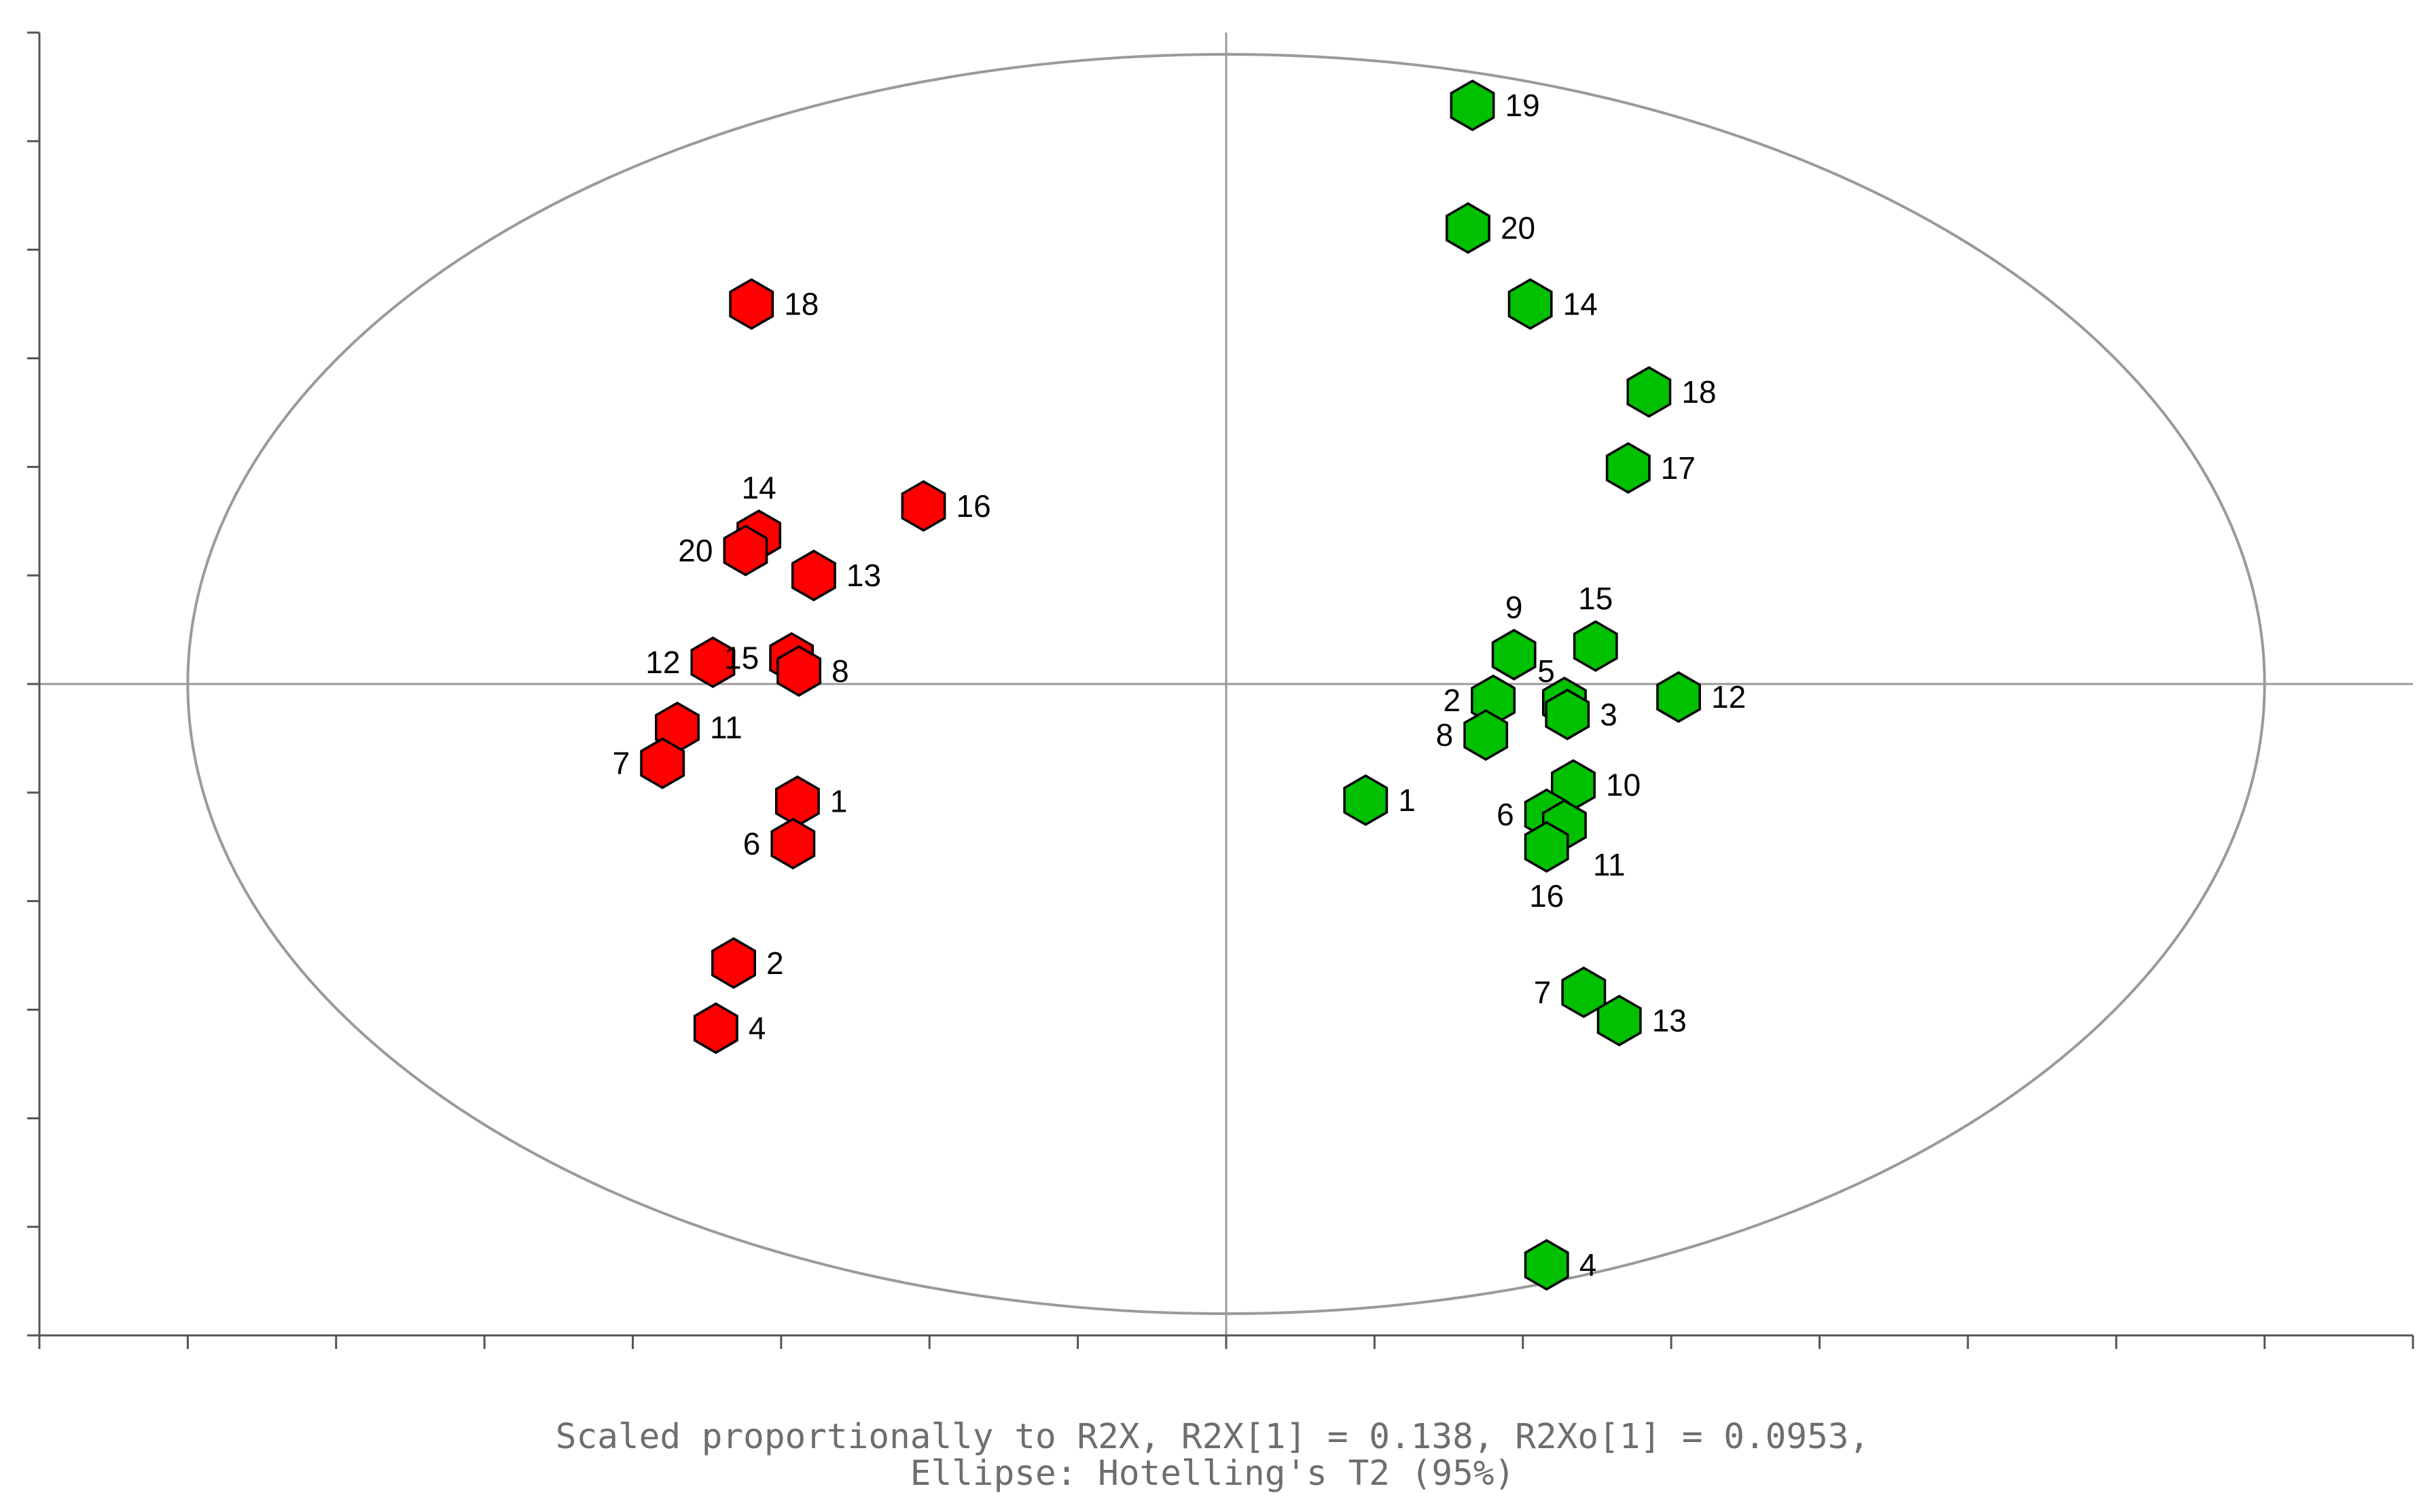 The width and height of the screenshot is (2434, 1512). I want to click on point-label-green-17: 17, so click(1678, 468).